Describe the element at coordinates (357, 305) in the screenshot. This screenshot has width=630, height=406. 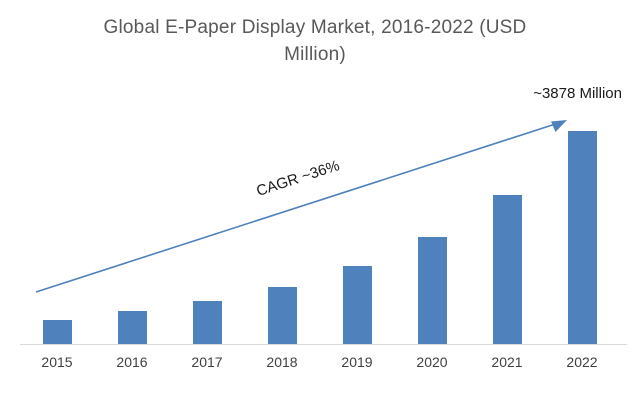
I see `bar-2019` at that location.